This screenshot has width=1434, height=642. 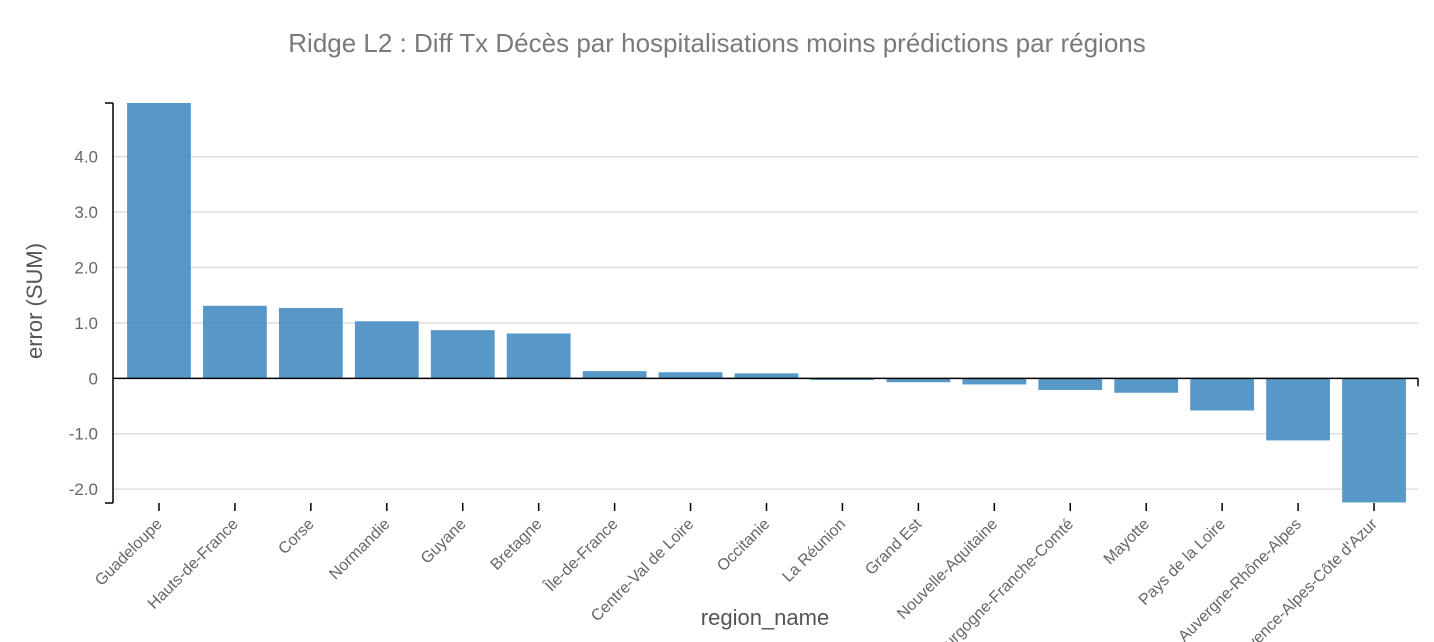 I want to click on y-tick-label: 4.0, so click(x=86, y=157).